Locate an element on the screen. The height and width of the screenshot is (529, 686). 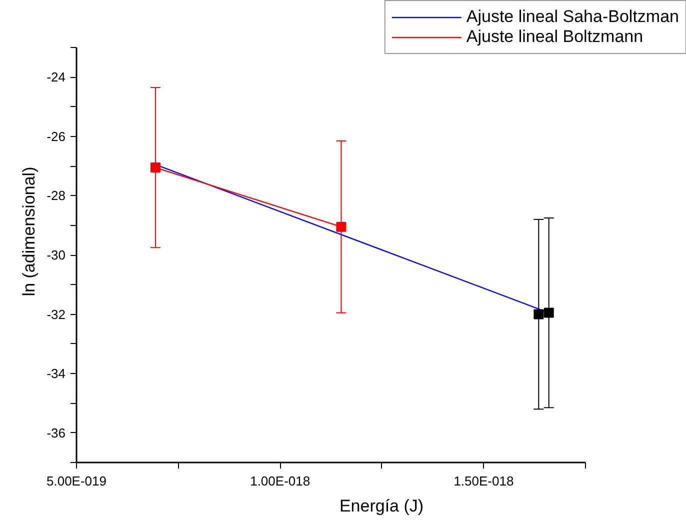
y-tick-label: -30 is located at coordinates (56, 255).